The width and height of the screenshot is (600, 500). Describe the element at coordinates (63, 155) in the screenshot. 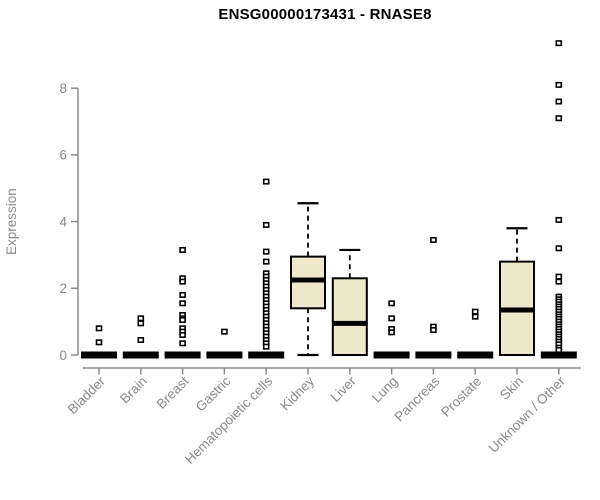

I see `y-tick-label: 6` at that location.